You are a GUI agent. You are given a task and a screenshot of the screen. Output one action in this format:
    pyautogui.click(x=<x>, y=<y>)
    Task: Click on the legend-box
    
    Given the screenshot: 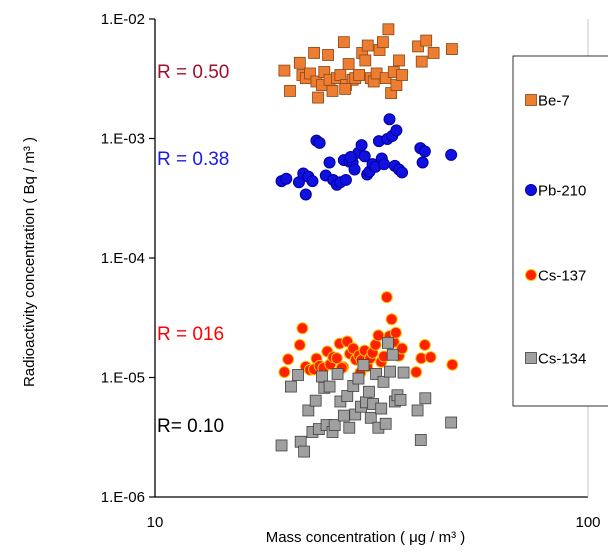 What is the action you would take?
    pyautogui.click(x=560, y=231)
    